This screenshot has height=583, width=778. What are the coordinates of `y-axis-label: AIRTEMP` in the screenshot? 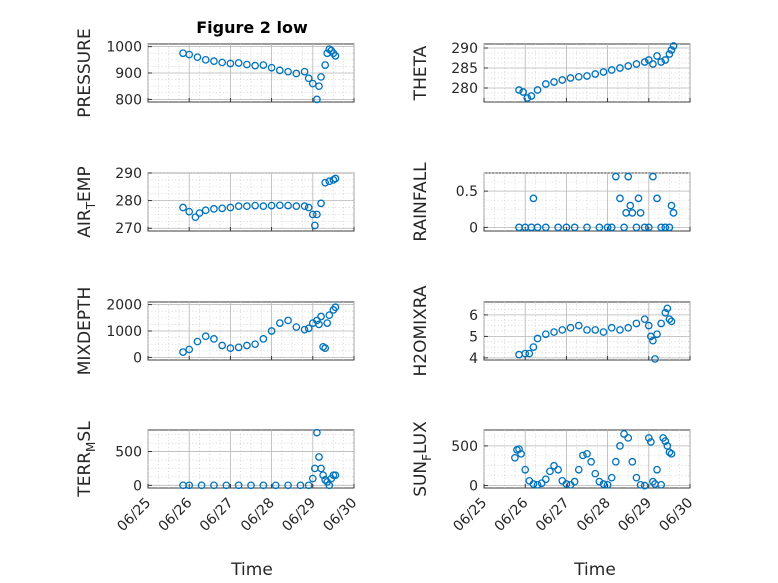 It's located at (86, 201).